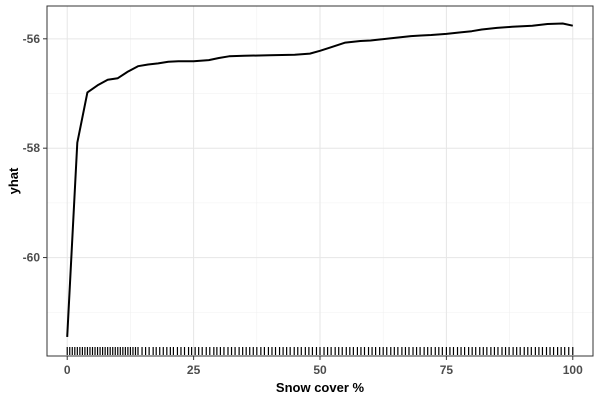 Image resolution: width=600 pixels, height=400 pixels. Describe the element at coordinates (320, 351) in the screenshot. I see `rug-marks` at that location.